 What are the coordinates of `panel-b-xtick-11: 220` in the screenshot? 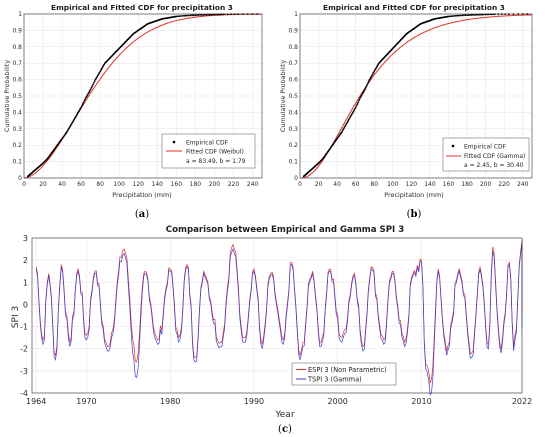 It's located at (504, 184).